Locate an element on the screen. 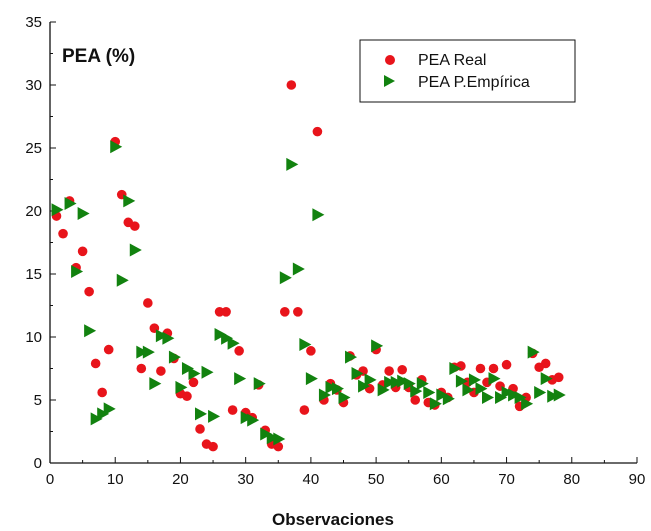  y-tick-label: 25 is located at coordinates (33, 148).